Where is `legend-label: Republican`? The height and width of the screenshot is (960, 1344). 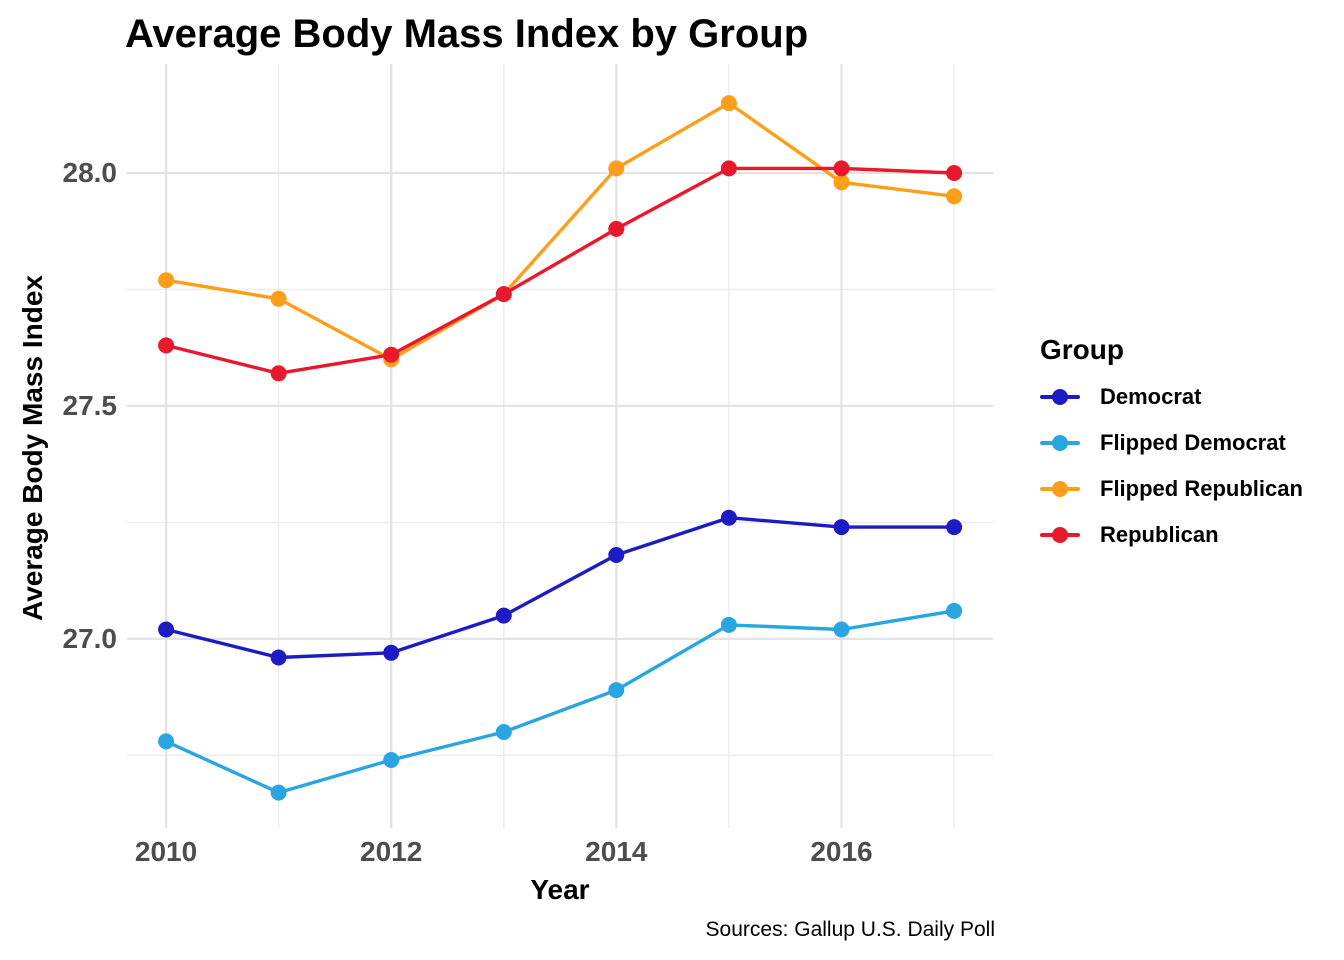 legend-label: Republican is located at coordinates (1159, 534).